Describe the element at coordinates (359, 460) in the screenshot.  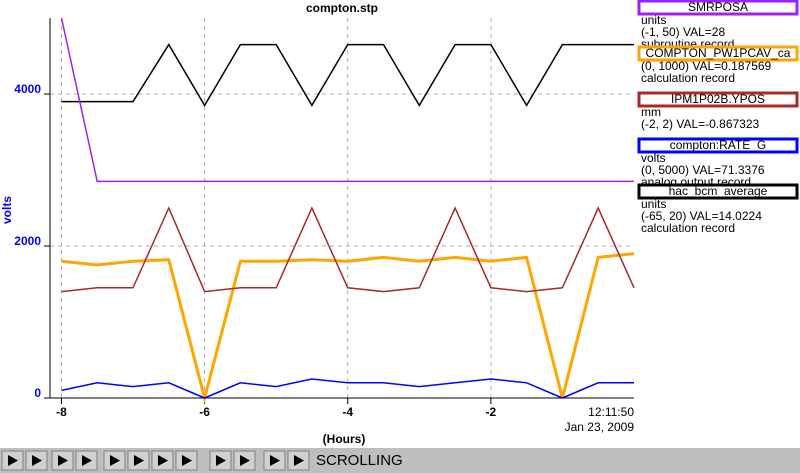
I see `status-text: SCROLLING` at that location.